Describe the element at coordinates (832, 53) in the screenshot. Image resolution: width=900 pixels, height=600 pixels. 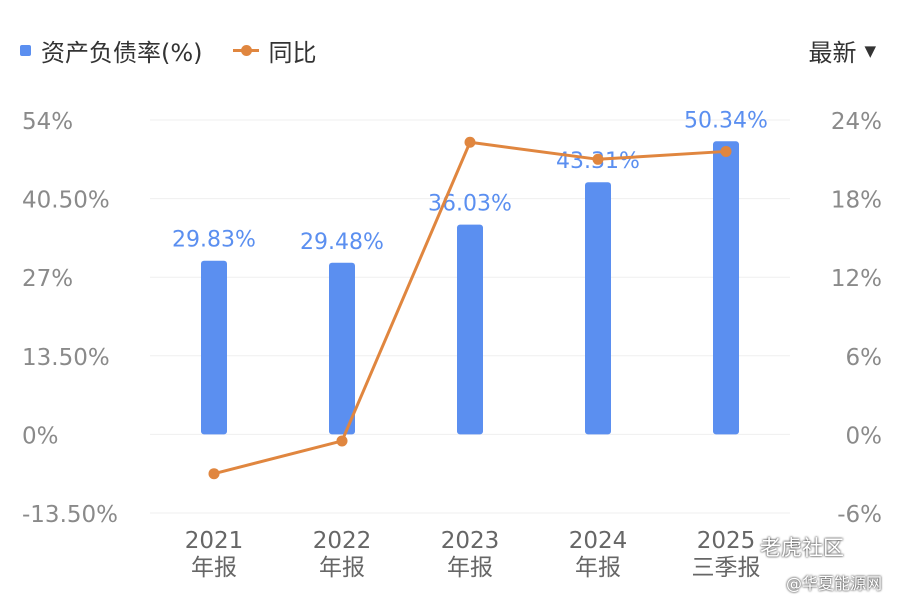
I see `period-selector-label: 最新` at that location.